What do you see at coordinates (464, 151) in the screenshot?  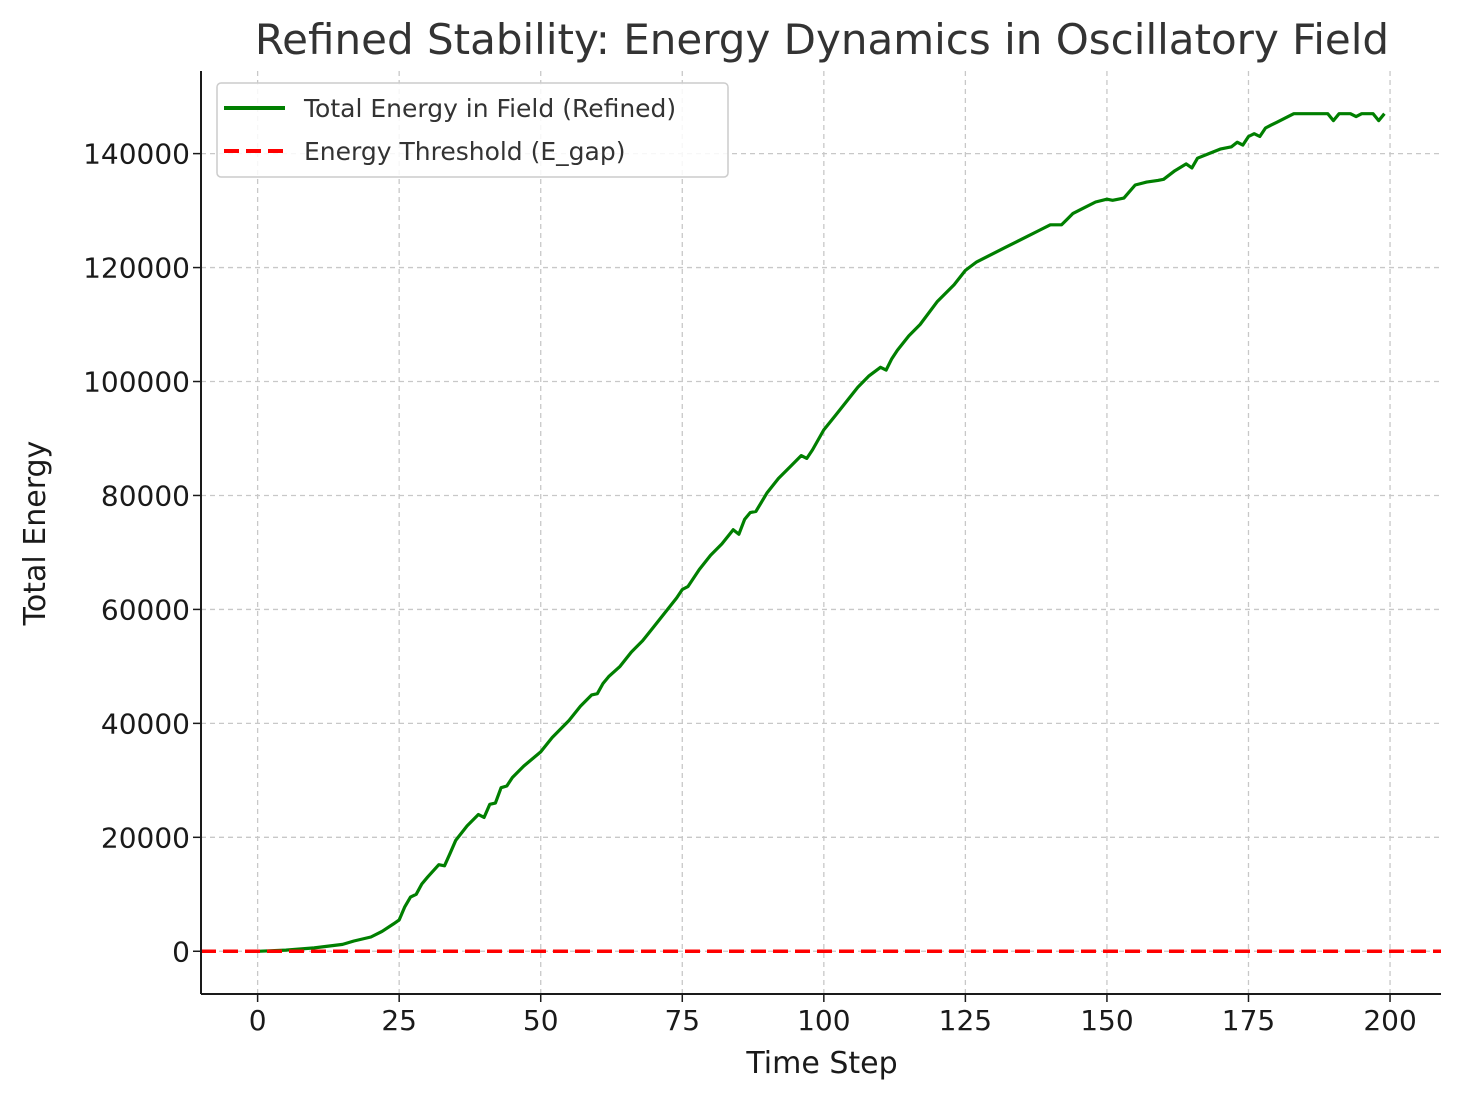 I see `legend-label-threshold: Energy Threshold (E_gap)` at bounding box center [464, 151].